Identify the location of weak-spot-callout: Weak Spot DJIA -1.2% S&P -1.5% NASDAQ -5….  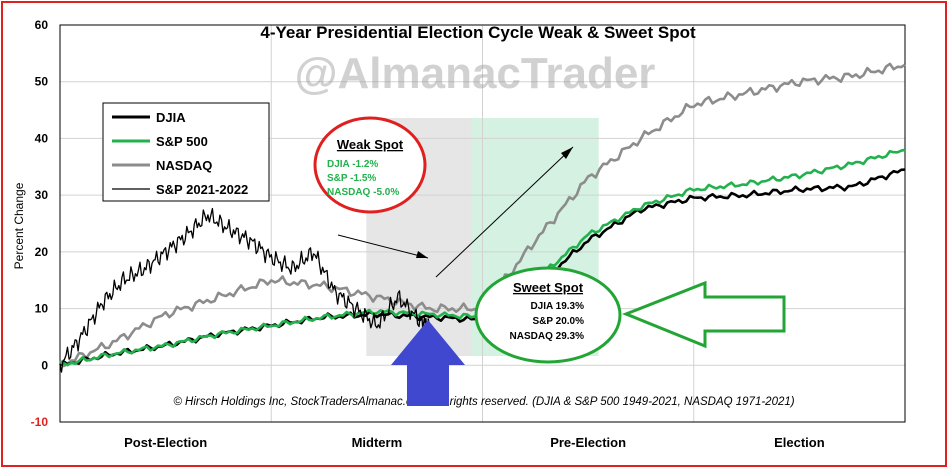
(370, 165).